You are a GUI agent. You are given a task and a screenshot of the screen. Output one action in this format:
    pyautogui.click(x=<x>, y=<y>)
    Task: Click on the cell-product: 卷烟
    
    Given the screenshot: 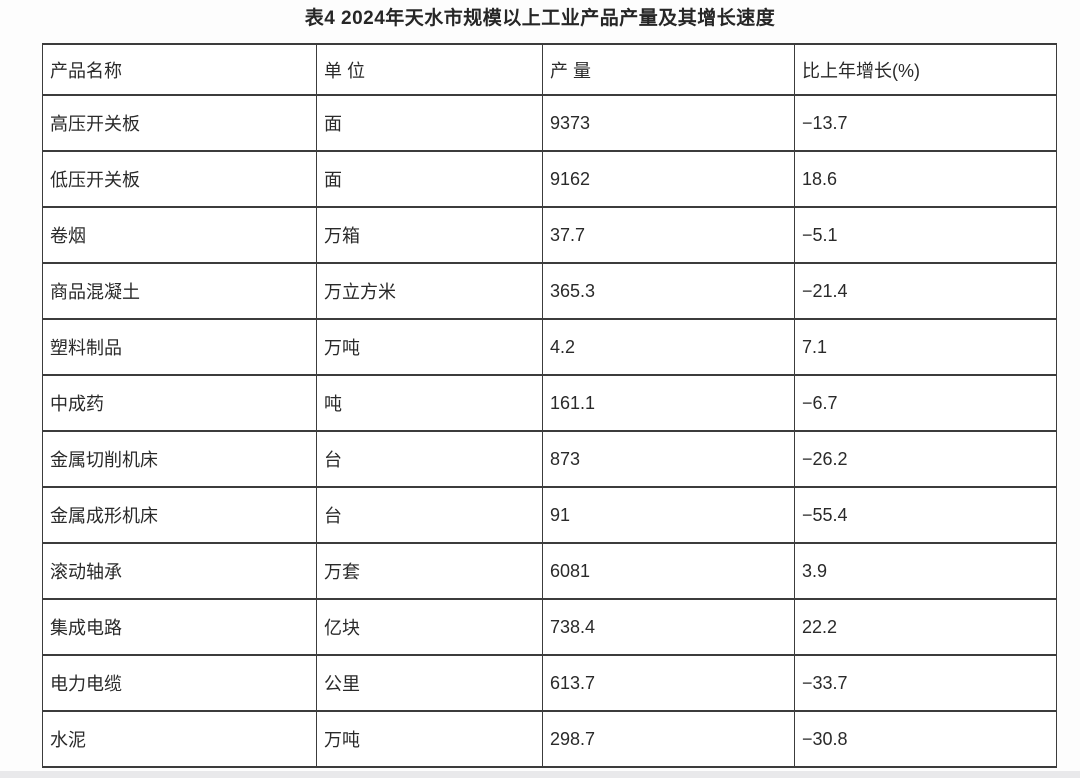 What is the action you would take?
    pyautogui.click(x=179, y=235)
    